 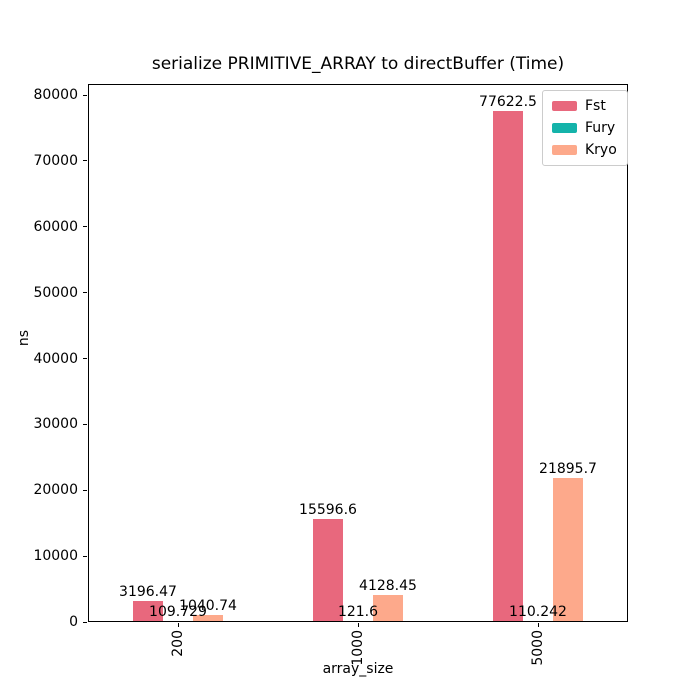 I want to click on legend-label: Kryo, so click(x=601, y=150).